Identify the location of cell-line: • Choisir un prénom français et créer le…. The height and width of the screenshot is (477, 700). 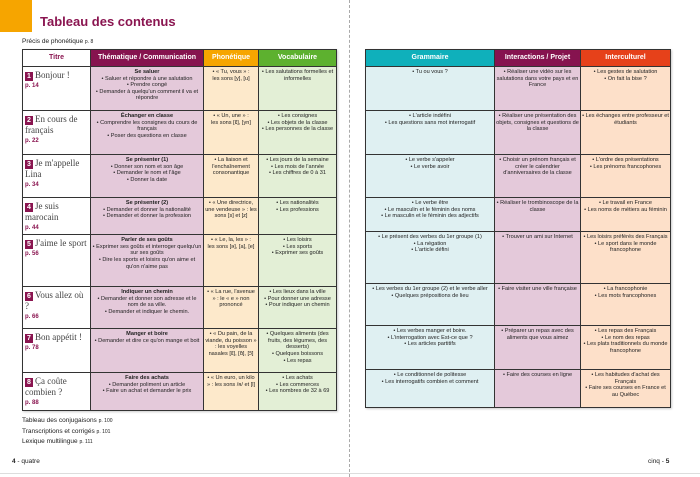
(537, 167).